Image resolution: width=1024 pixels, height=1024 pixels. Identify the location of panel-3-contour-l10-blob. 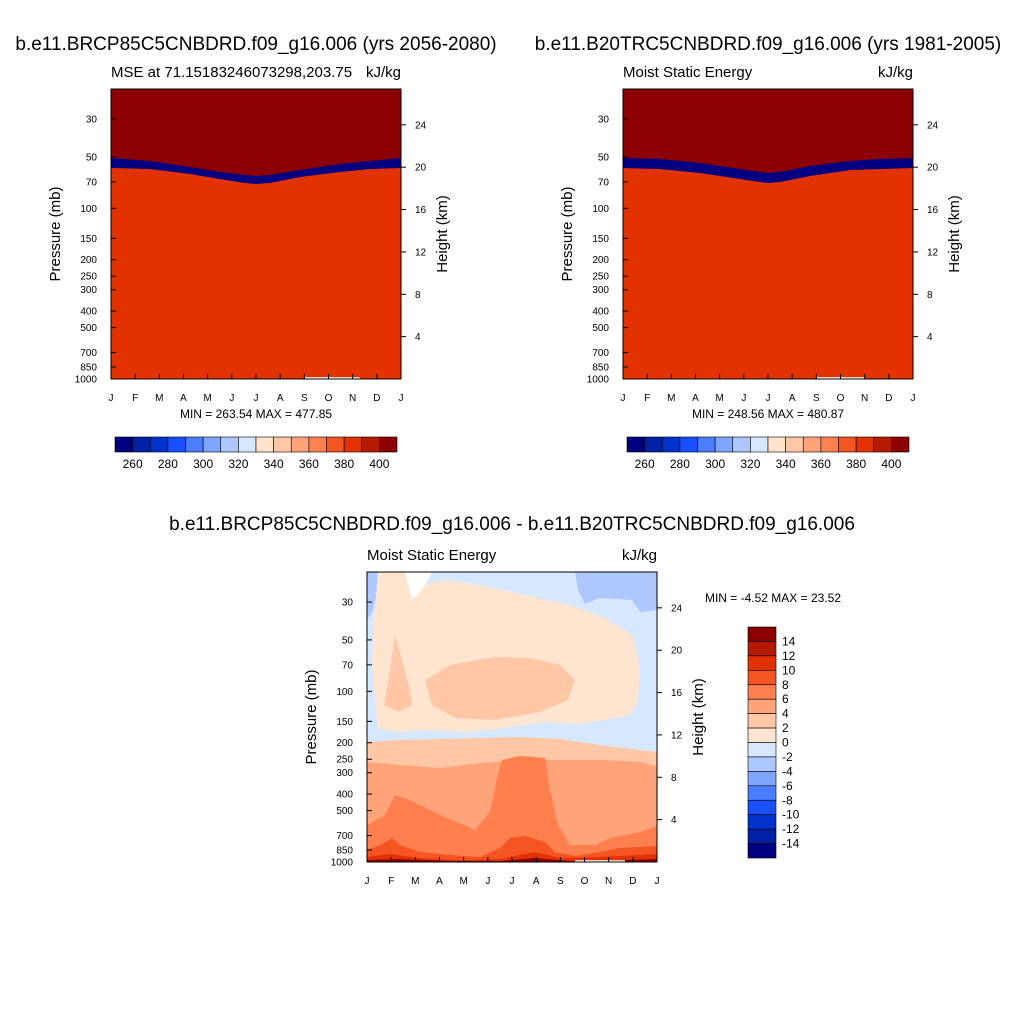
(500, 688).